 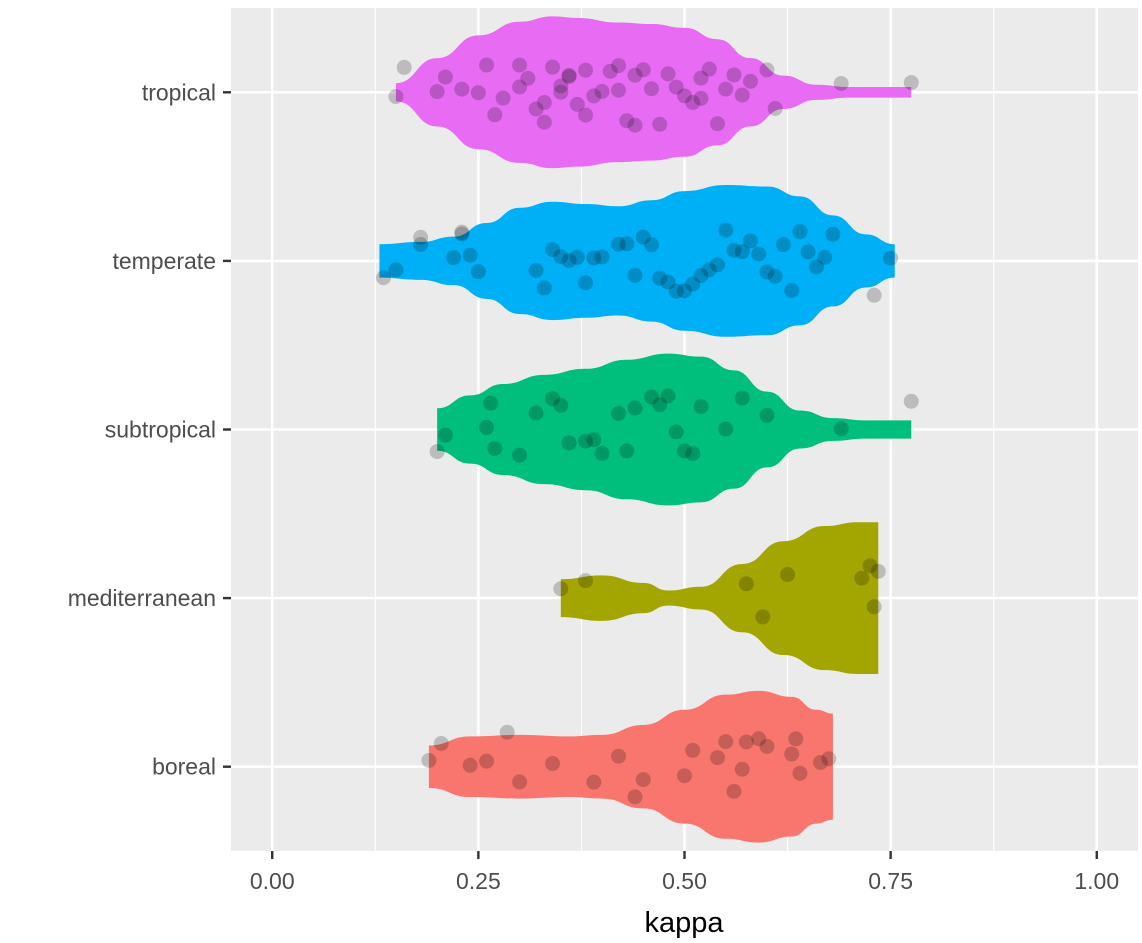 What do you see at coordinates (179, 92) in the screenshot?
I see `y-tick-label: tropical` at bounding box center [179, 92].